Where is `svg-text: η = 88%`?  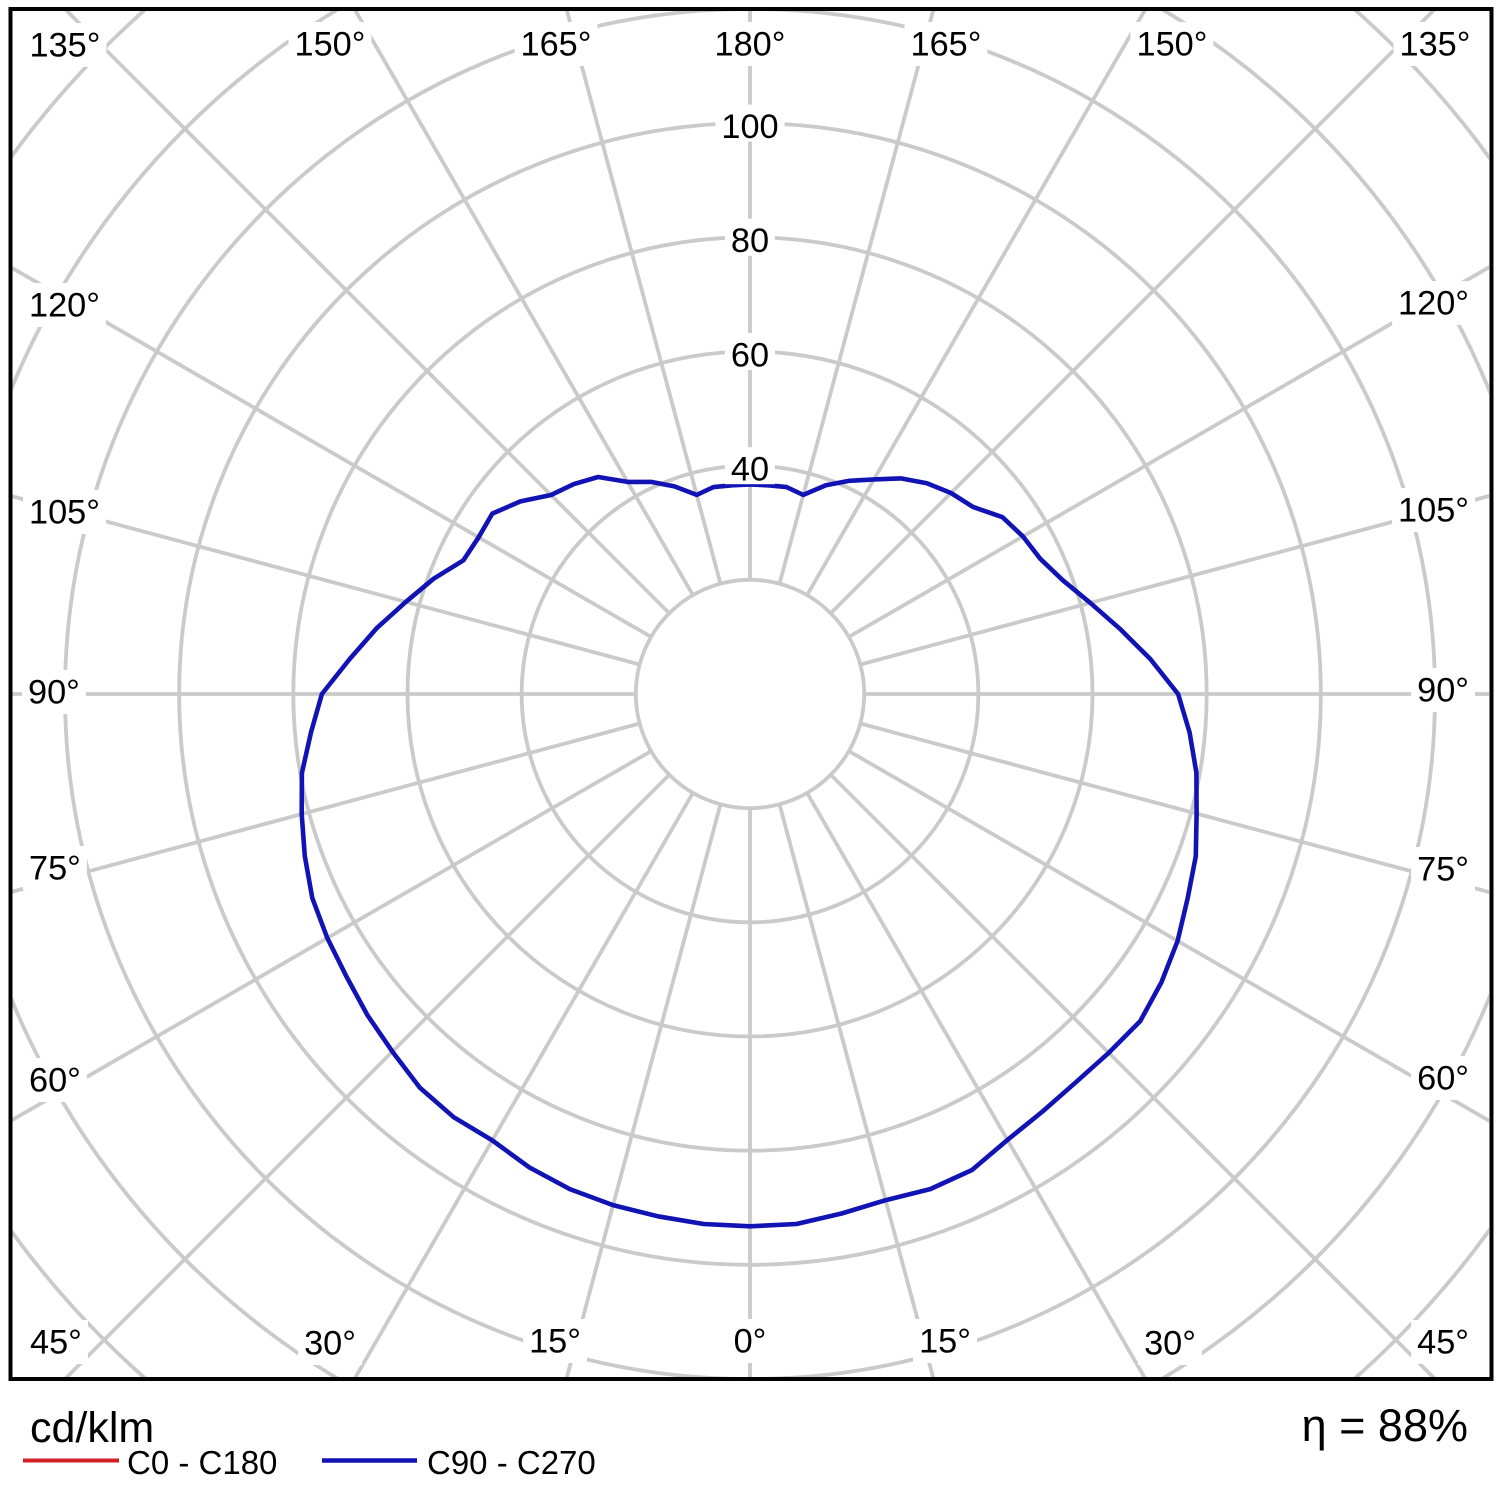
svg-text: η = 88% is located at coordinates (1385, 1425).